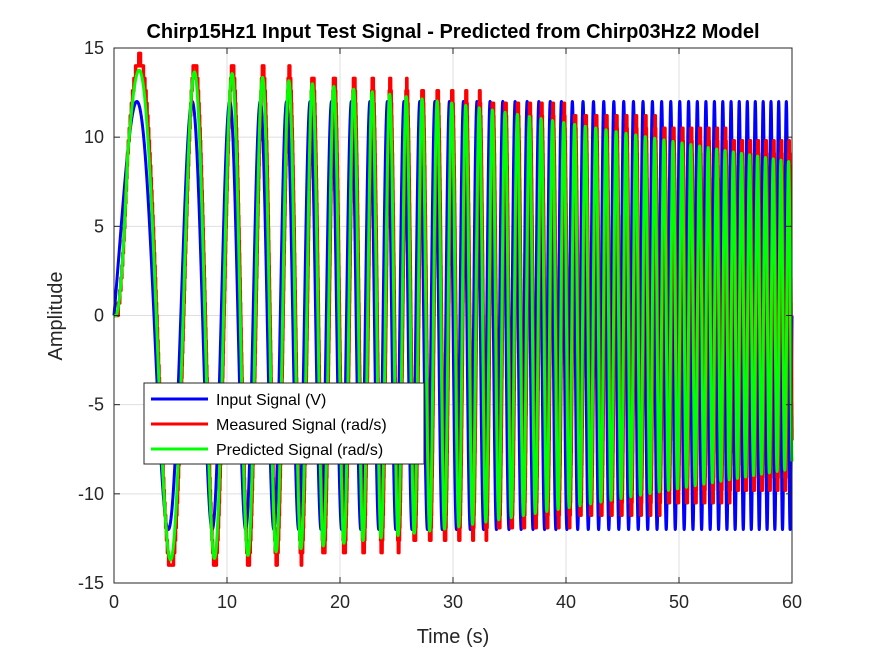 This screenshot has width=875, height=656. I want to click on y-tick-label: 5, so click(99, 226).